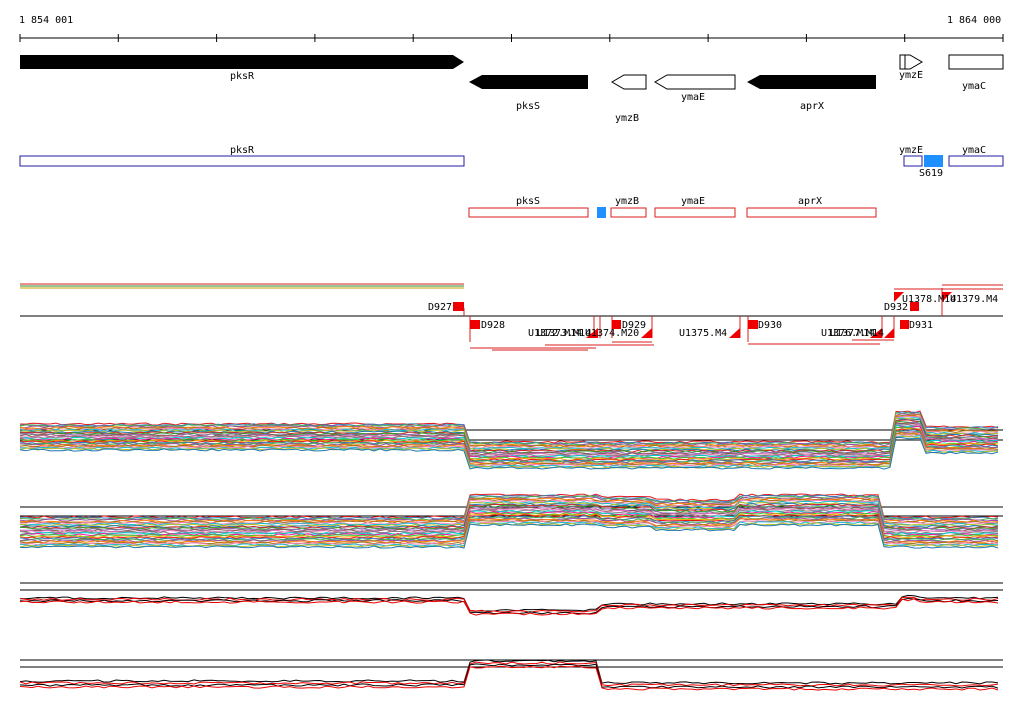 This screenshot has width=1024, height=714. What do you see at coordinates (974, 150) in the screenshot?
I see `fwd-label-ymaC: ymaC` at bounding box center [974, 150].